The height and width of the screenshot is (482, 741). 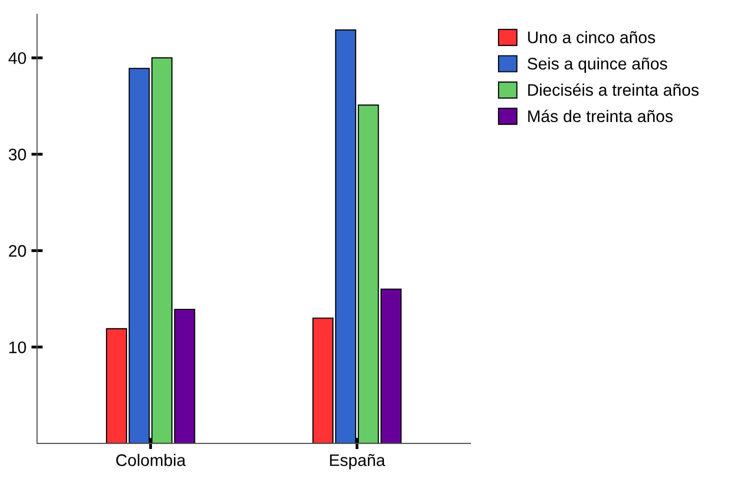 I want to click on legend-label: Más de treinta años, so click(x=600, y=116).